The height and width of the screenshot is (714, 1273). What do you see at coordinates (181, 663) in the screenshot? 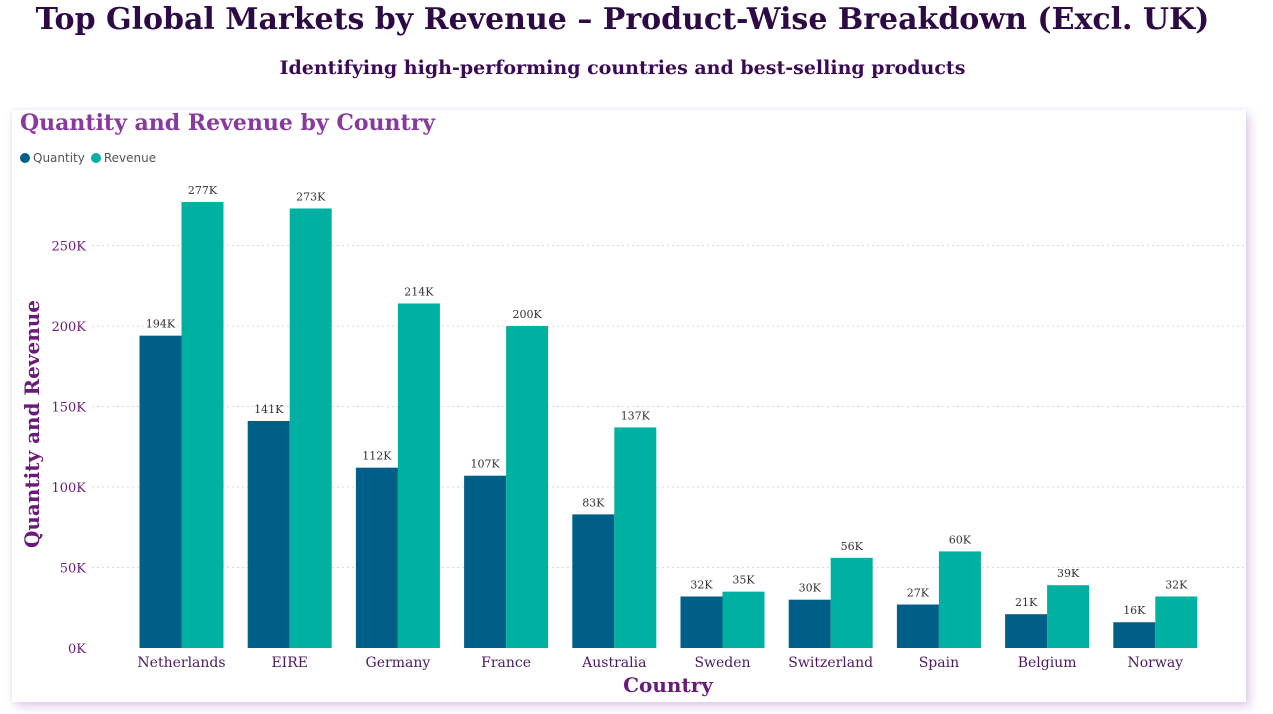
I see `x-tick-label: Netherlands` at bounding box center [181, 663].